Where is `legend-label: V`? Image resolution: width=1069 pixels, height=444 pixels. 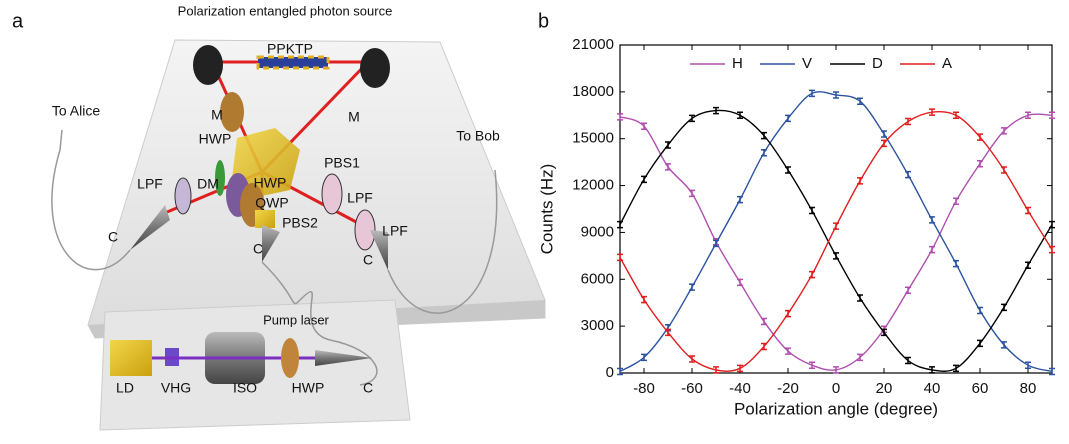 legend-label: V is located at coordinates (807, 63).